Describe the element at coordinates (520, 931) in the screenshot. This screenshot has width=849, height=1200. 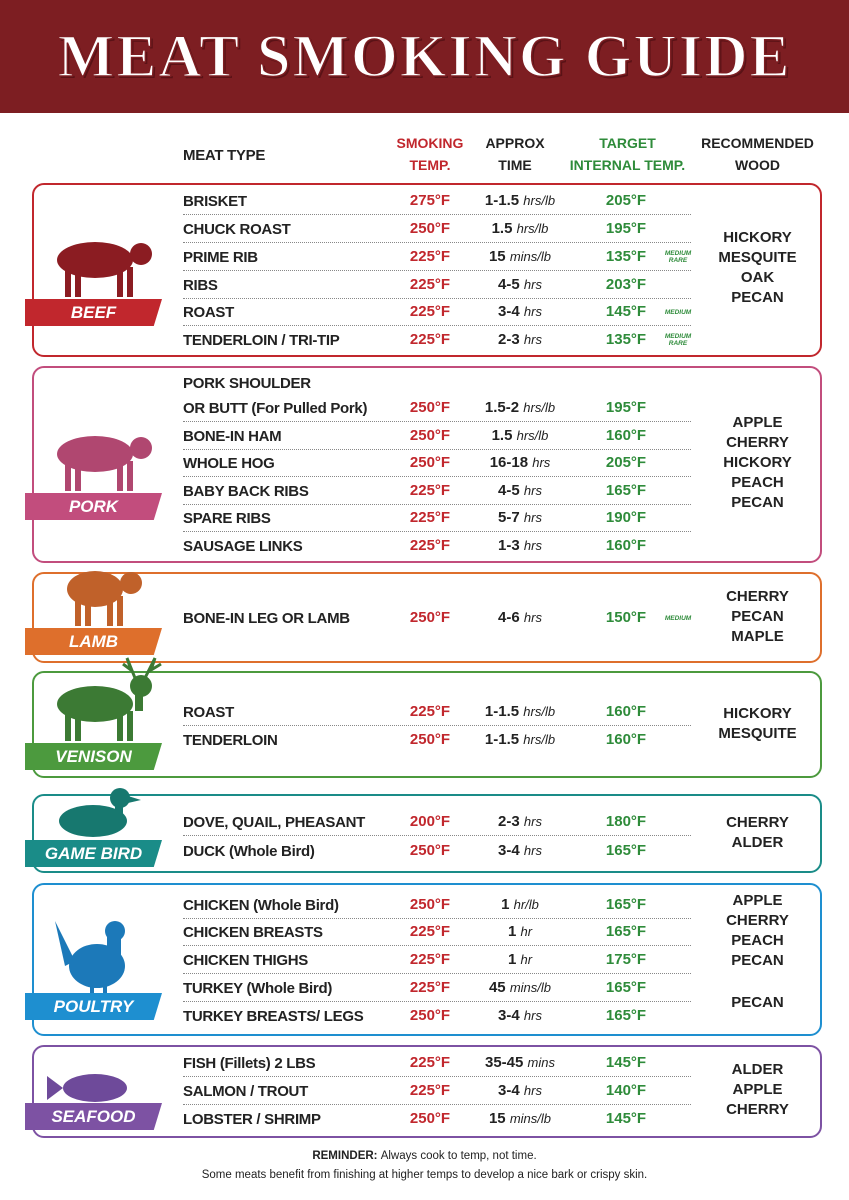
I see `approx-time: 1 hr` at that location.